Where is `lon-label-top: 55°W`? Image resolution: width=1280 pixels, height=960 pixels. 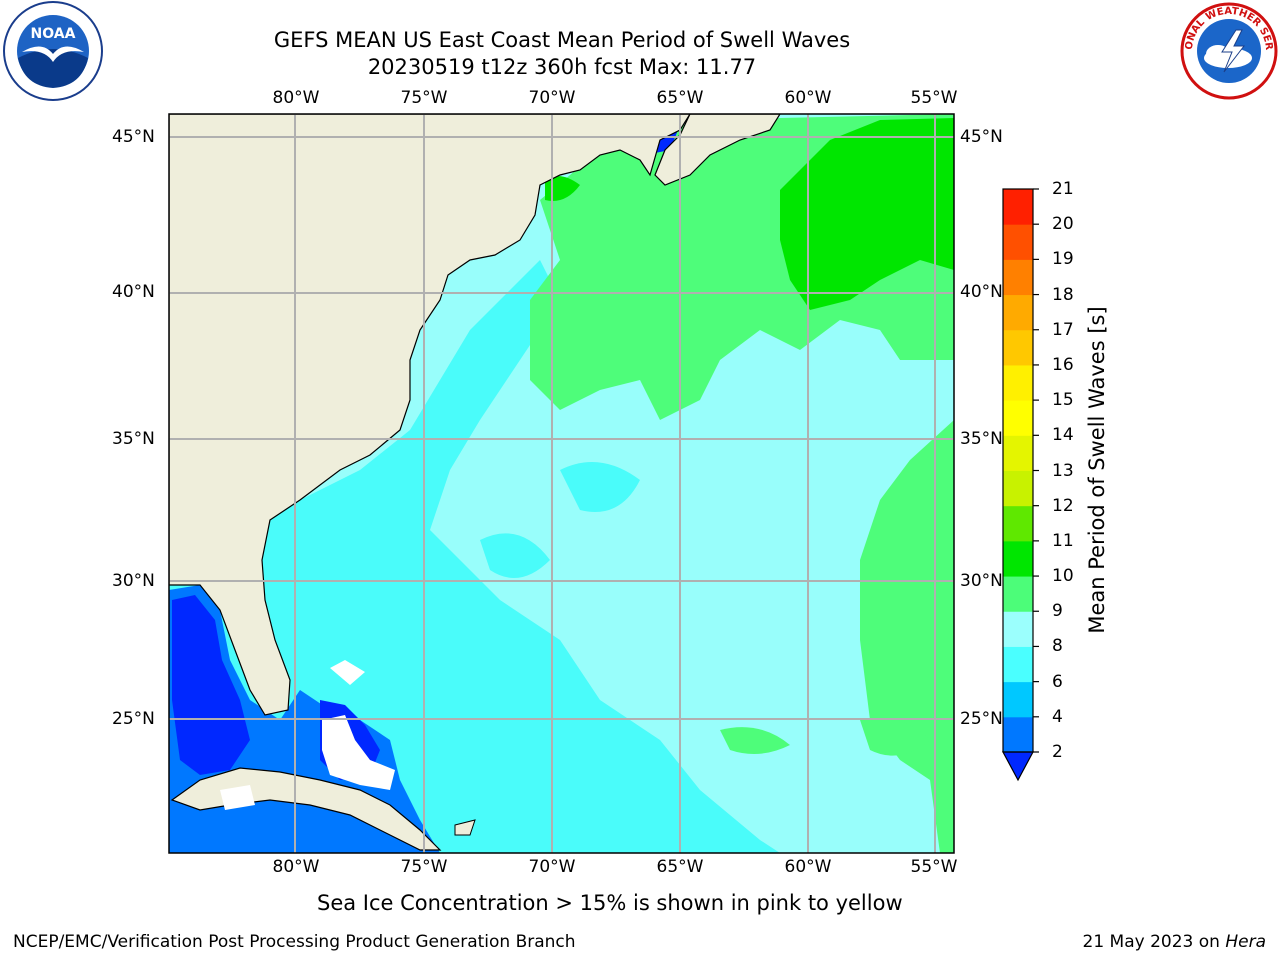 lon-label-top: 55°W is located at coordinates (934, 98).